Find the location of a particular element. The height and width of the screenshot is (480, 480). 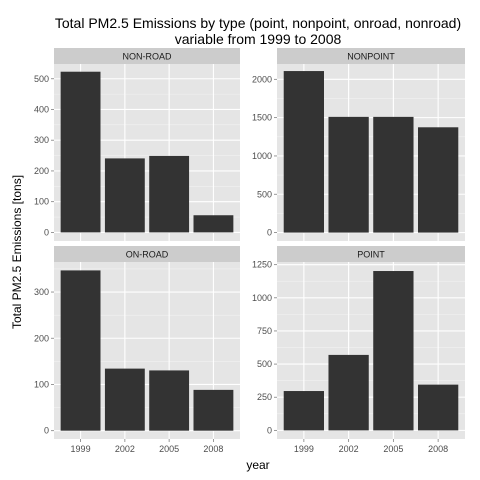

chart-title-line-2: variable from 1999 to 2008 is located at coordinates (258, 39).